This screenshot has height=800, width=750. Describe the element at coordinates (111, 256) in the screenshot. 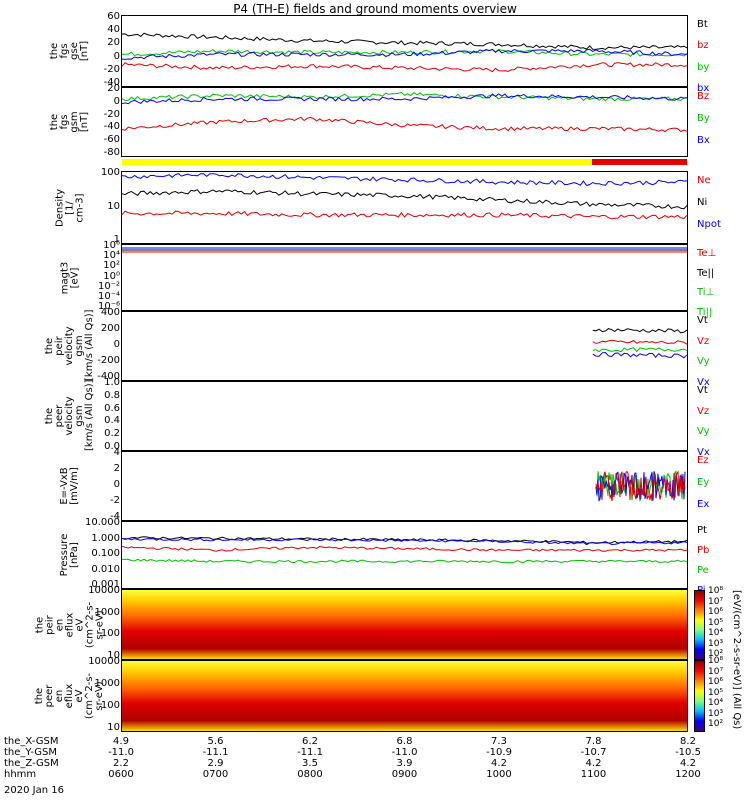

I see `ytick-temp: 10⁴` at that location.